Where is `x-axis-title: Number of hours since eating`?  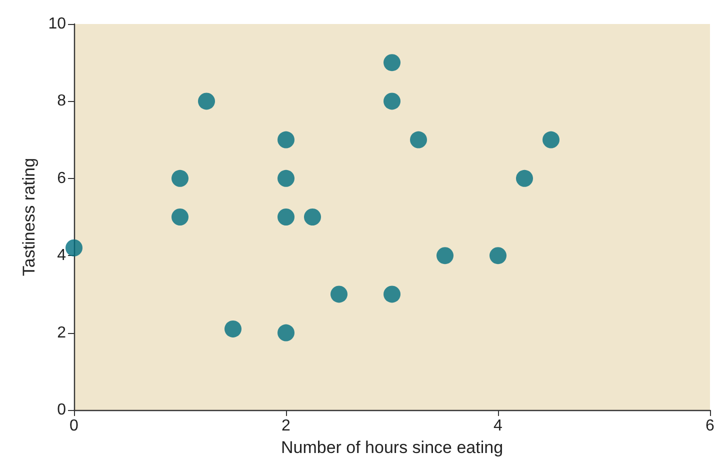 x-axis-title: Number of hours since eating is located at coordinates (392, 447).